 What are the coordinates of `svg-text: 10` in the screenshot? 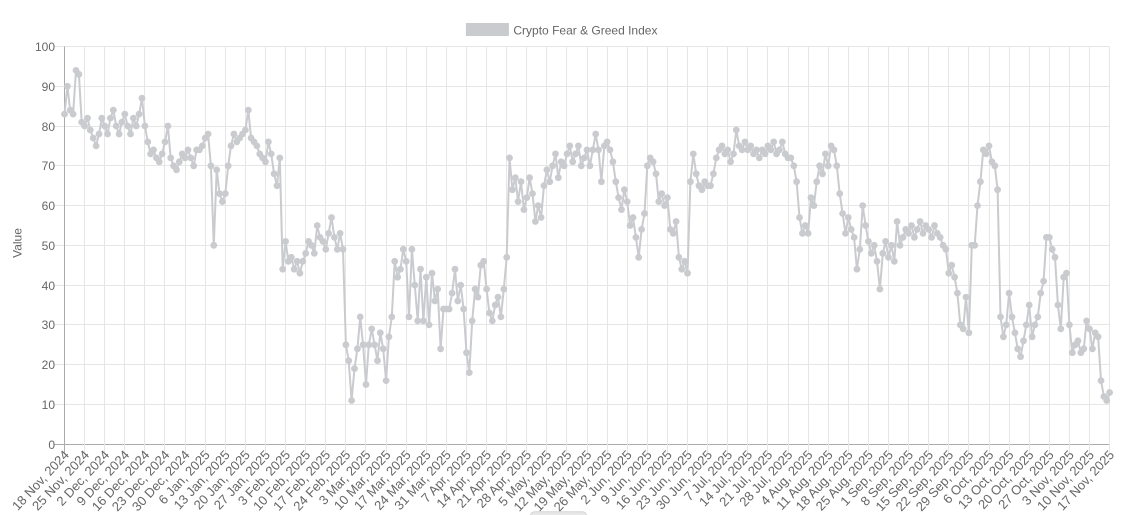 It's located at (49, 405).